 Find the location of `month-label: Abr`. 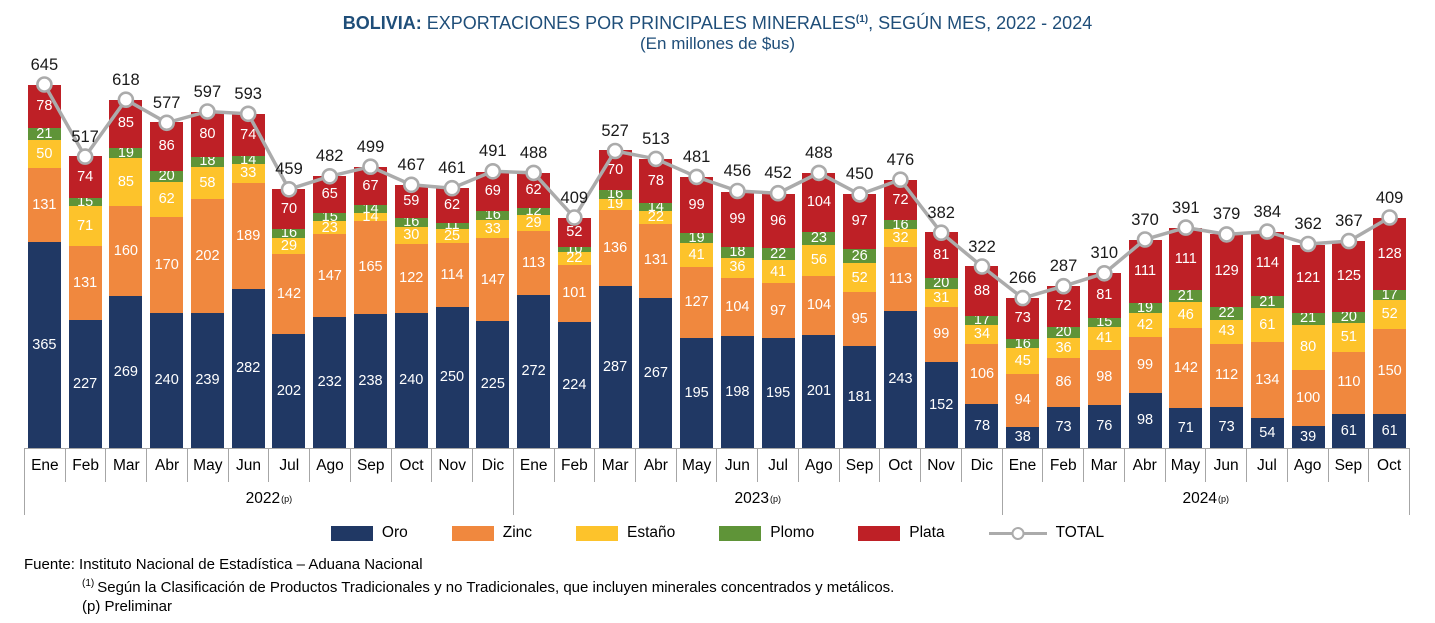

month-label: Abr is located at coordinates (167, 465).